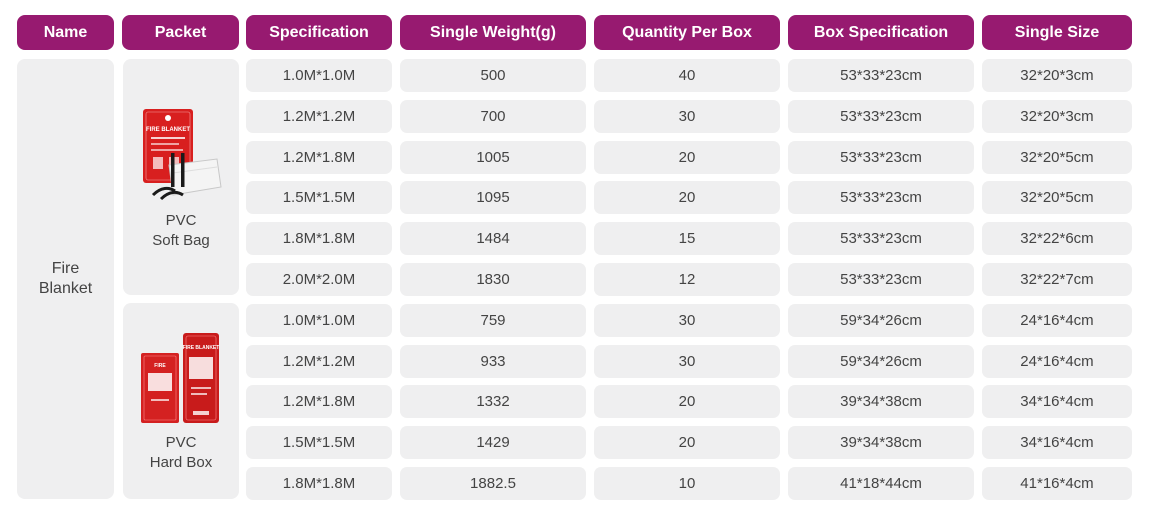 The width and height of the screenshot is (1150, 514). I want to click on weight-cell: 1882.5, so click(493, 483).